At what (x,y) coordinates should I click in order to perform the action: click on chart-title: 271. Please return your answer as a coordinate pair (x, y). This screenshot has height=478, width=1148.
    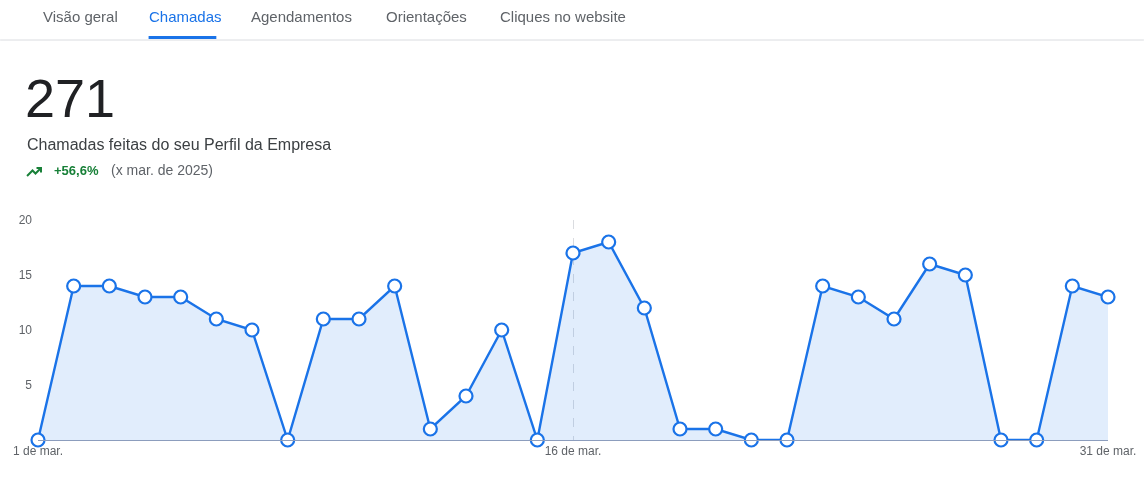
    Looking at the image, I should click on (70, 97).